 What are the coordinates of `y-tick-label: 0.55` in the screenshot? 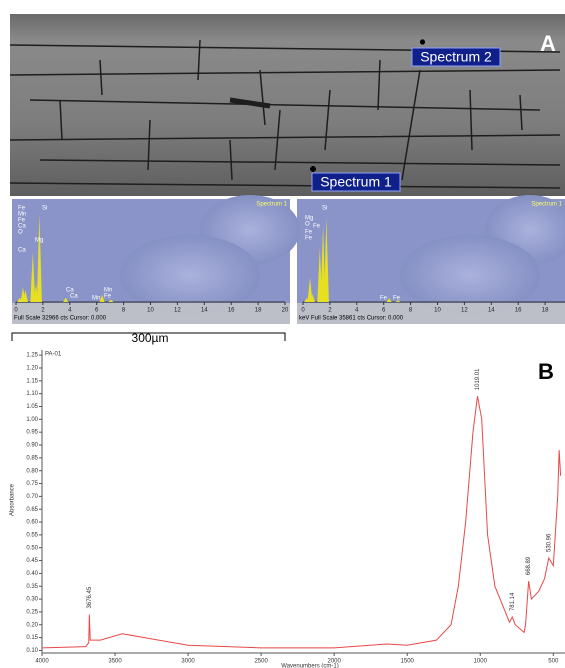 It's located at (32, 535).